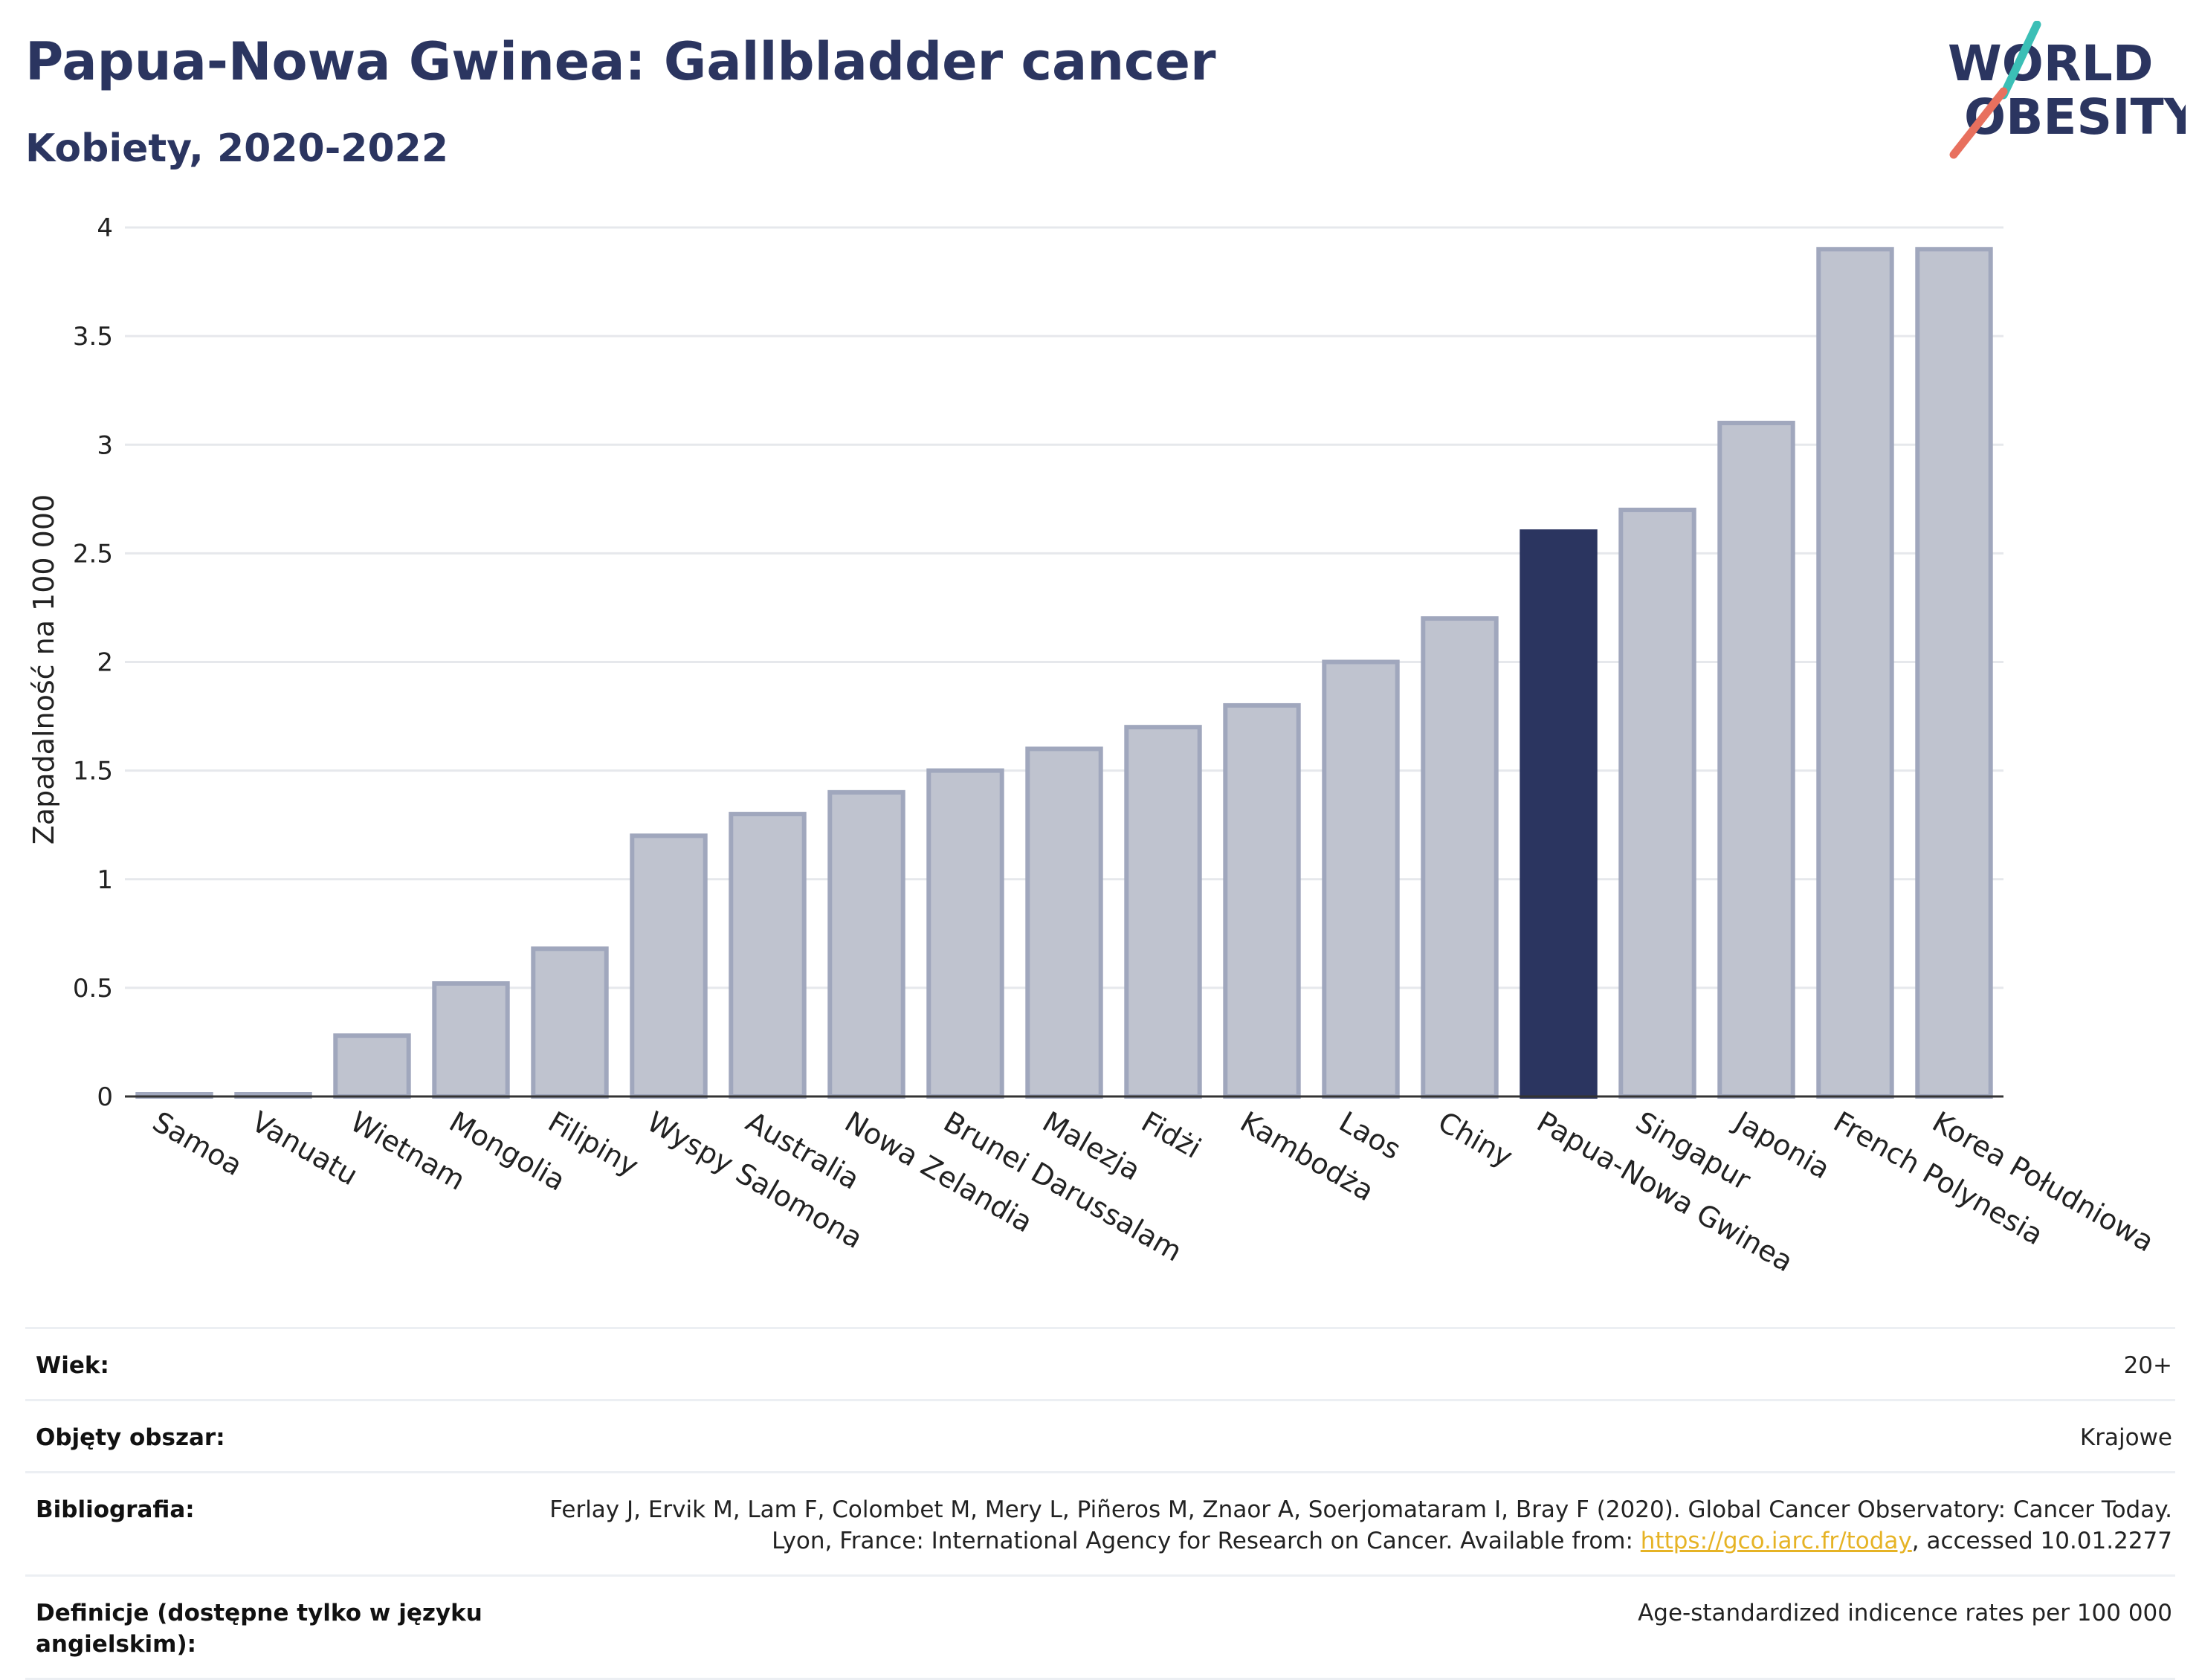 This screenshot has height=1680, width=2199. What do you see at coordinates (105, 228) in the screenshot?
I see `y-tick-label: 4` at bounding box center [105, 228].